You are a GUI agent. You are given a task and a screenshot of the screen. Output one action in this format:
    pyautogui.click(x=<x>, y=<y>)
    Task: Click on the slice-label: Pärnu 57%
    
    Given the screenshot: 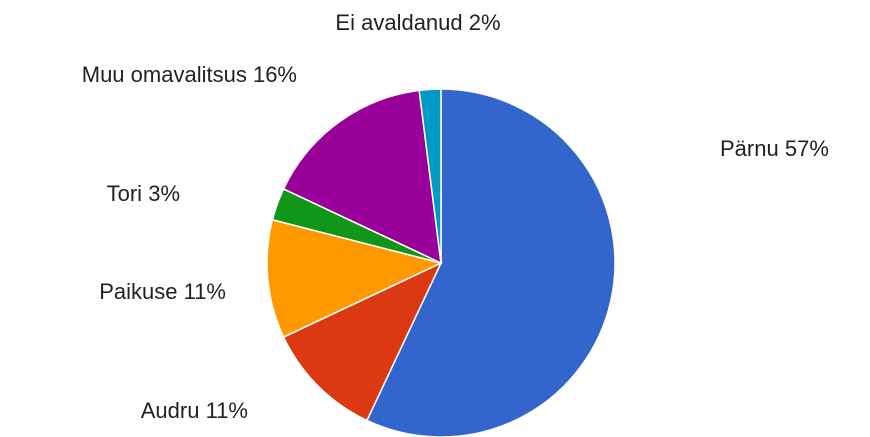 What is the action you would take?
    pyautogui.click(x=774, y=148)
    